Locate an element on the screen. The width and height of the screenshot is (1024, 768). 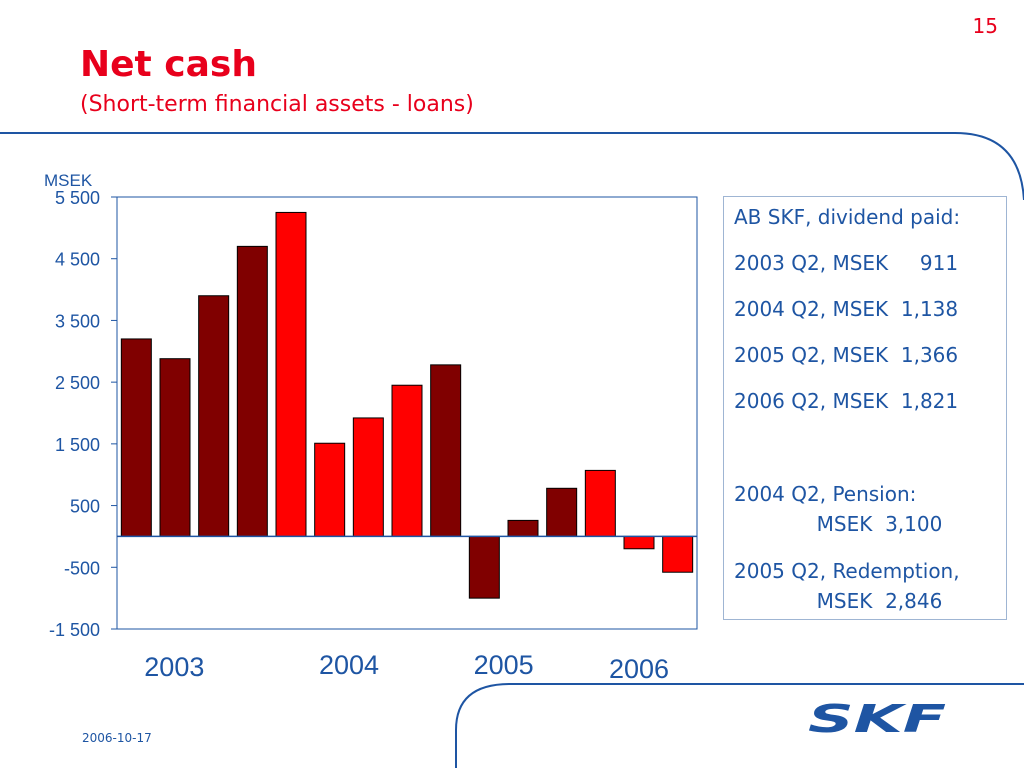
page-title: Net cash is located at coordinates (168, 64).